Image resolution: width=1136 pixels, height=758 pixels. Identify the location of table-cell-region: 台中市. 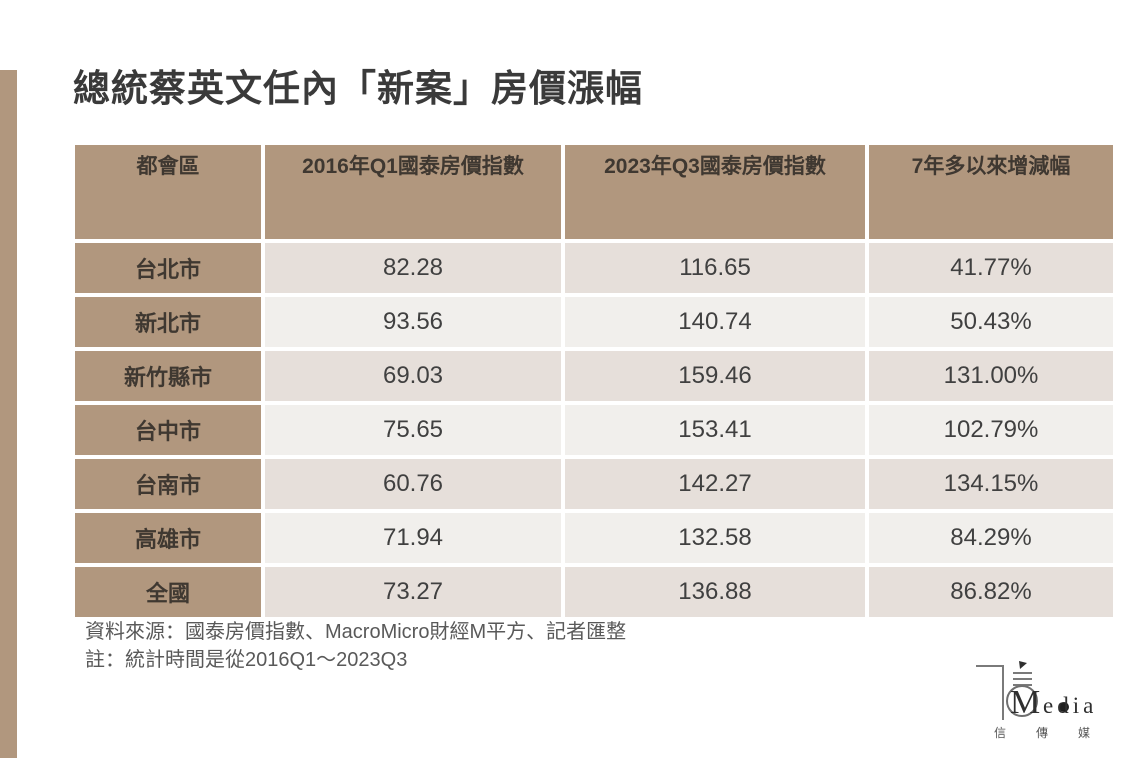
(168, 430).